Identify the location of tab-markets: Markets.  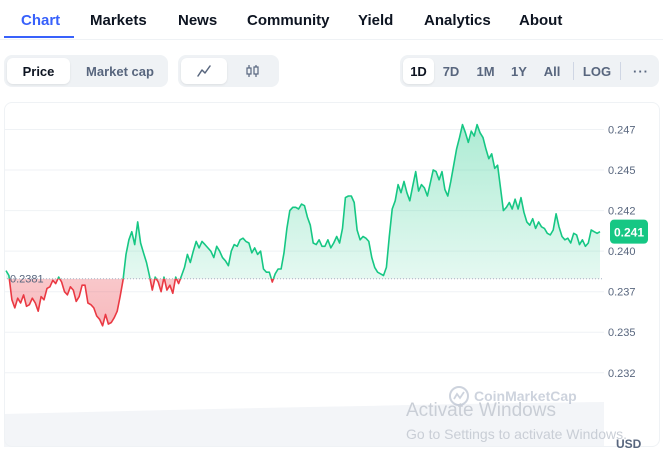
(118, 20).